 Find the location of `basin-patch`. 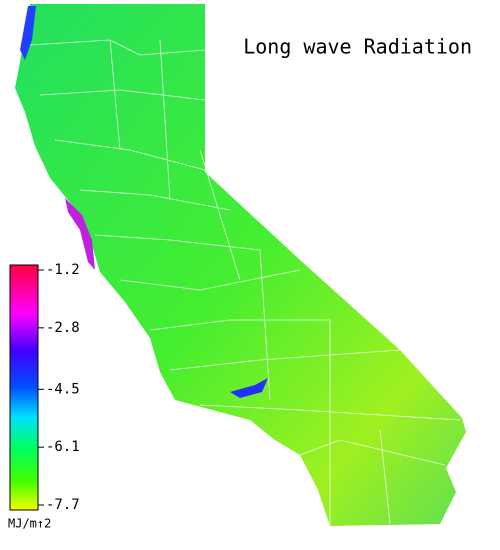

basin-patch is located at coordinates (249, 388).